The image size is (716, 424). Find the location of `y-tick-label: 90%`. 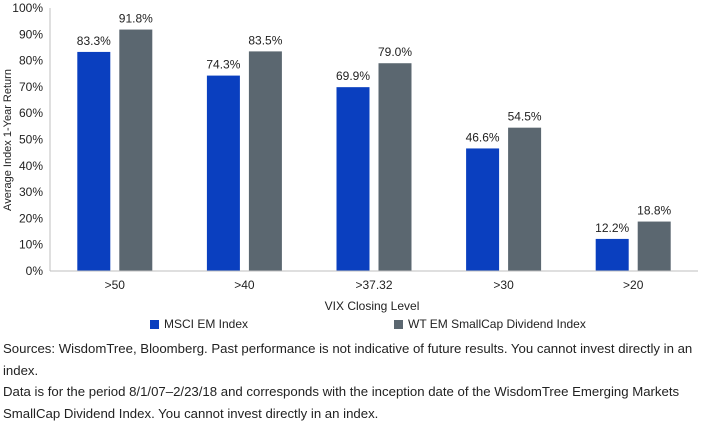

y-tick-label: 90% is located at coordinates (31, 34).